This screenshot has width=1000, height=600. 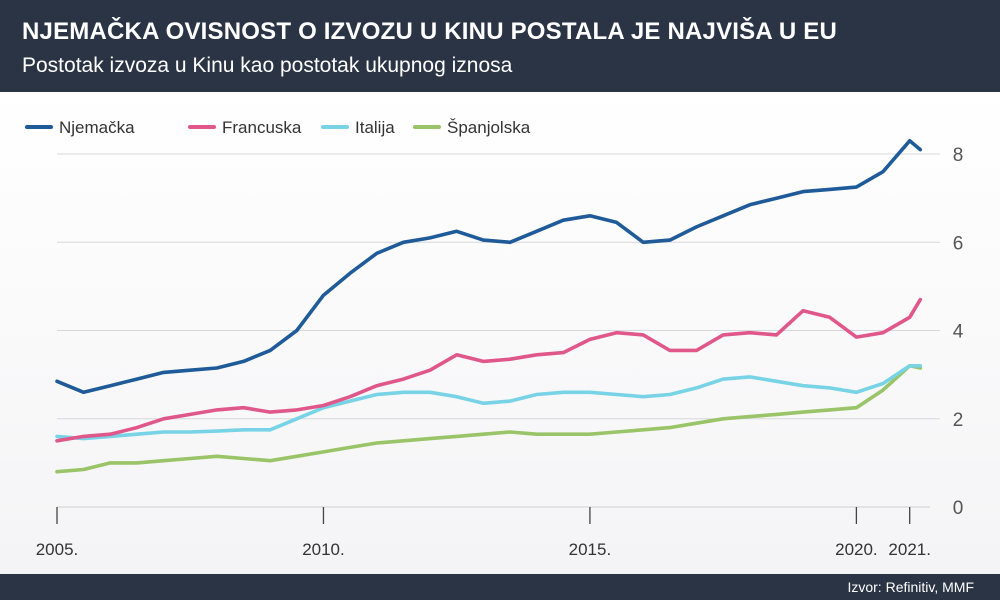 I want to click on chart-footer: Izvor: Refinitiv, MMF, so click(x=500, y=587).